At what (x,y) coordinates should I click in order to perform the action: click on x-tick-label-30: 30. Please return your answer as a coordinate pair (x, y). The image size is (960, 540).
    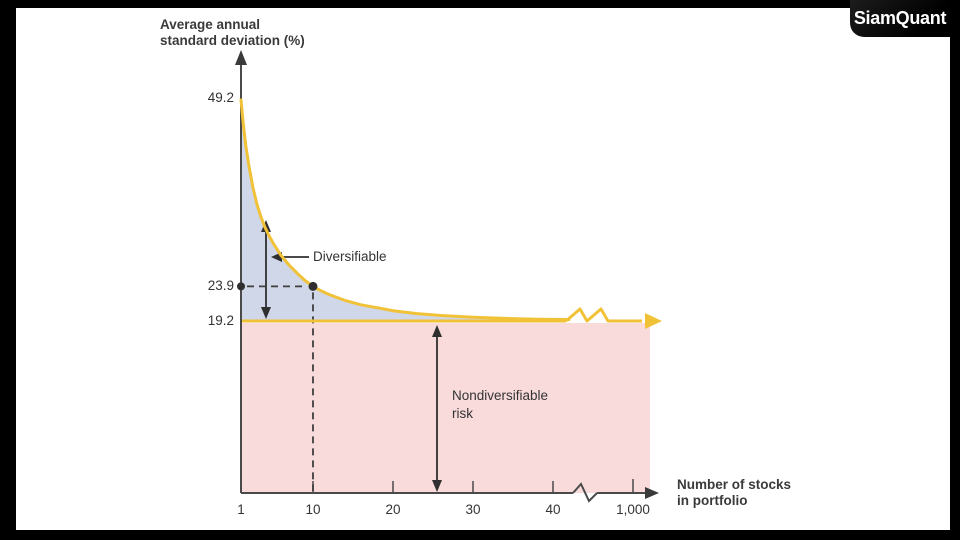
    Looking at the image, I should click on (473, 509).